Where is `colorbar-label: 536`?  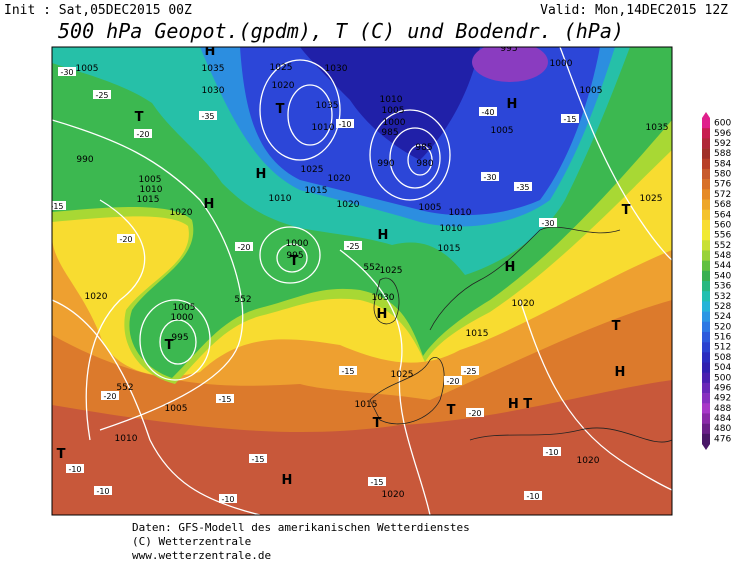
colorbar-label: 536 is located at coordinates (722, 287).